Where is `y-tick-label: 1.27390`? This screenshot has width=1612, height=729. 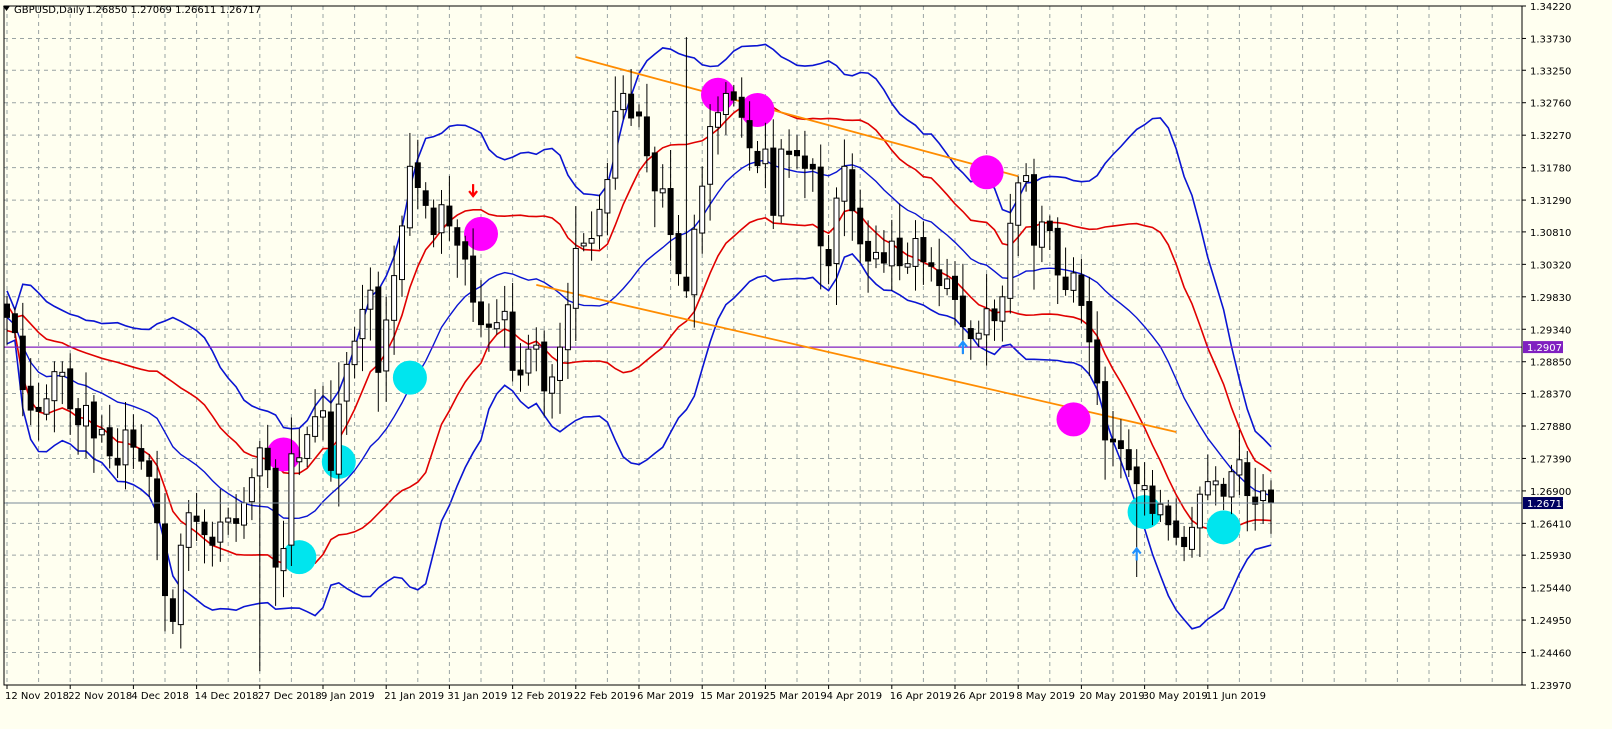 y-tick-label: 1.27390 is located at coordinates (1550, 459).